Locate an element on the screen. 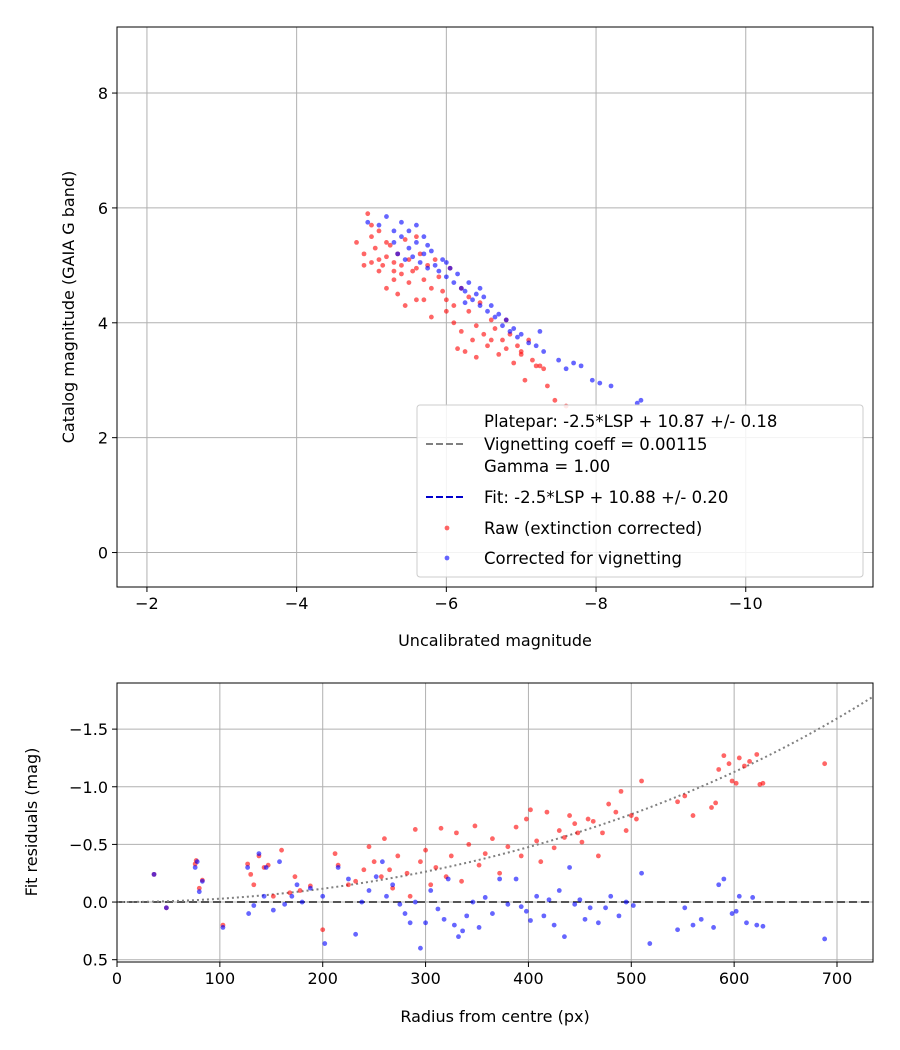 The image size is (900, 1050). y-tick-label: −1.0 is located at coordinates (88, 787).